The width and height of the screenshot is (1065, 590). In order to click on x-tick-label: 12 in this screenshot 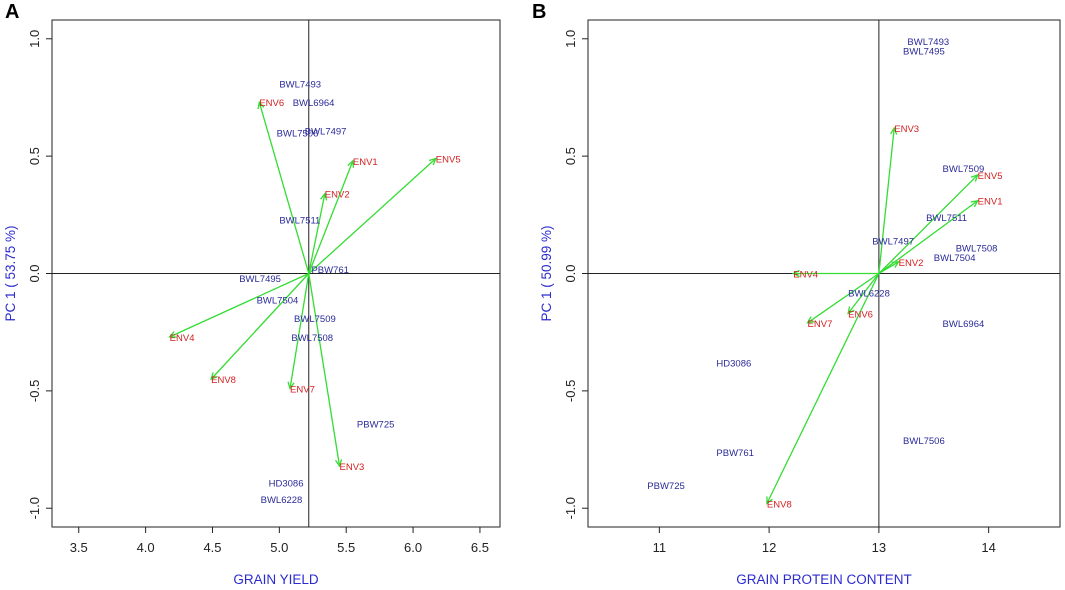, I will do `click(769, 547)`.